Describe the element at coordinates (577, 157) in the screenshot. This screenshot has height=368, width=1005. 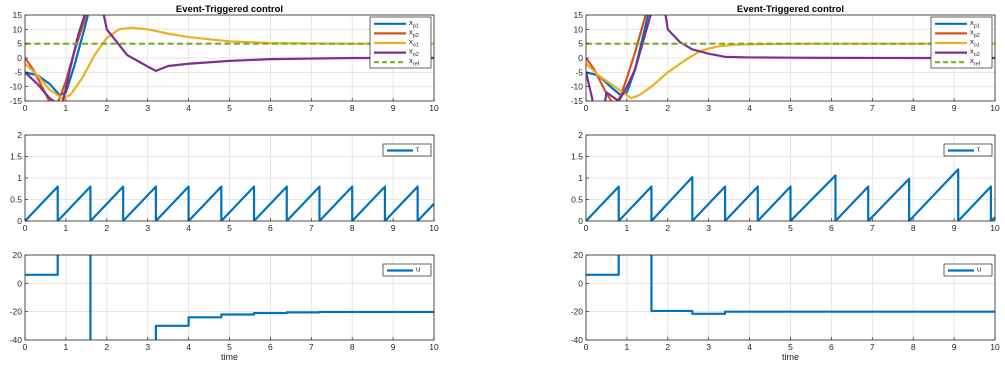
I see `chart4-ytick-label: 1.5` at that location.